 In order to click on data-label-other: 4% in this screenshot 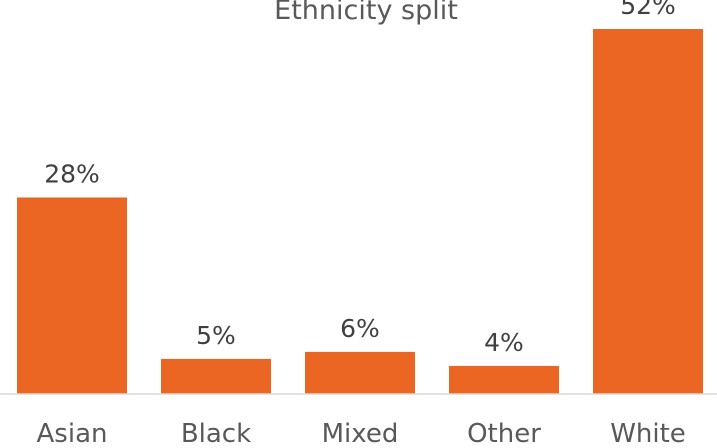, I will do `click(504, 342)`.